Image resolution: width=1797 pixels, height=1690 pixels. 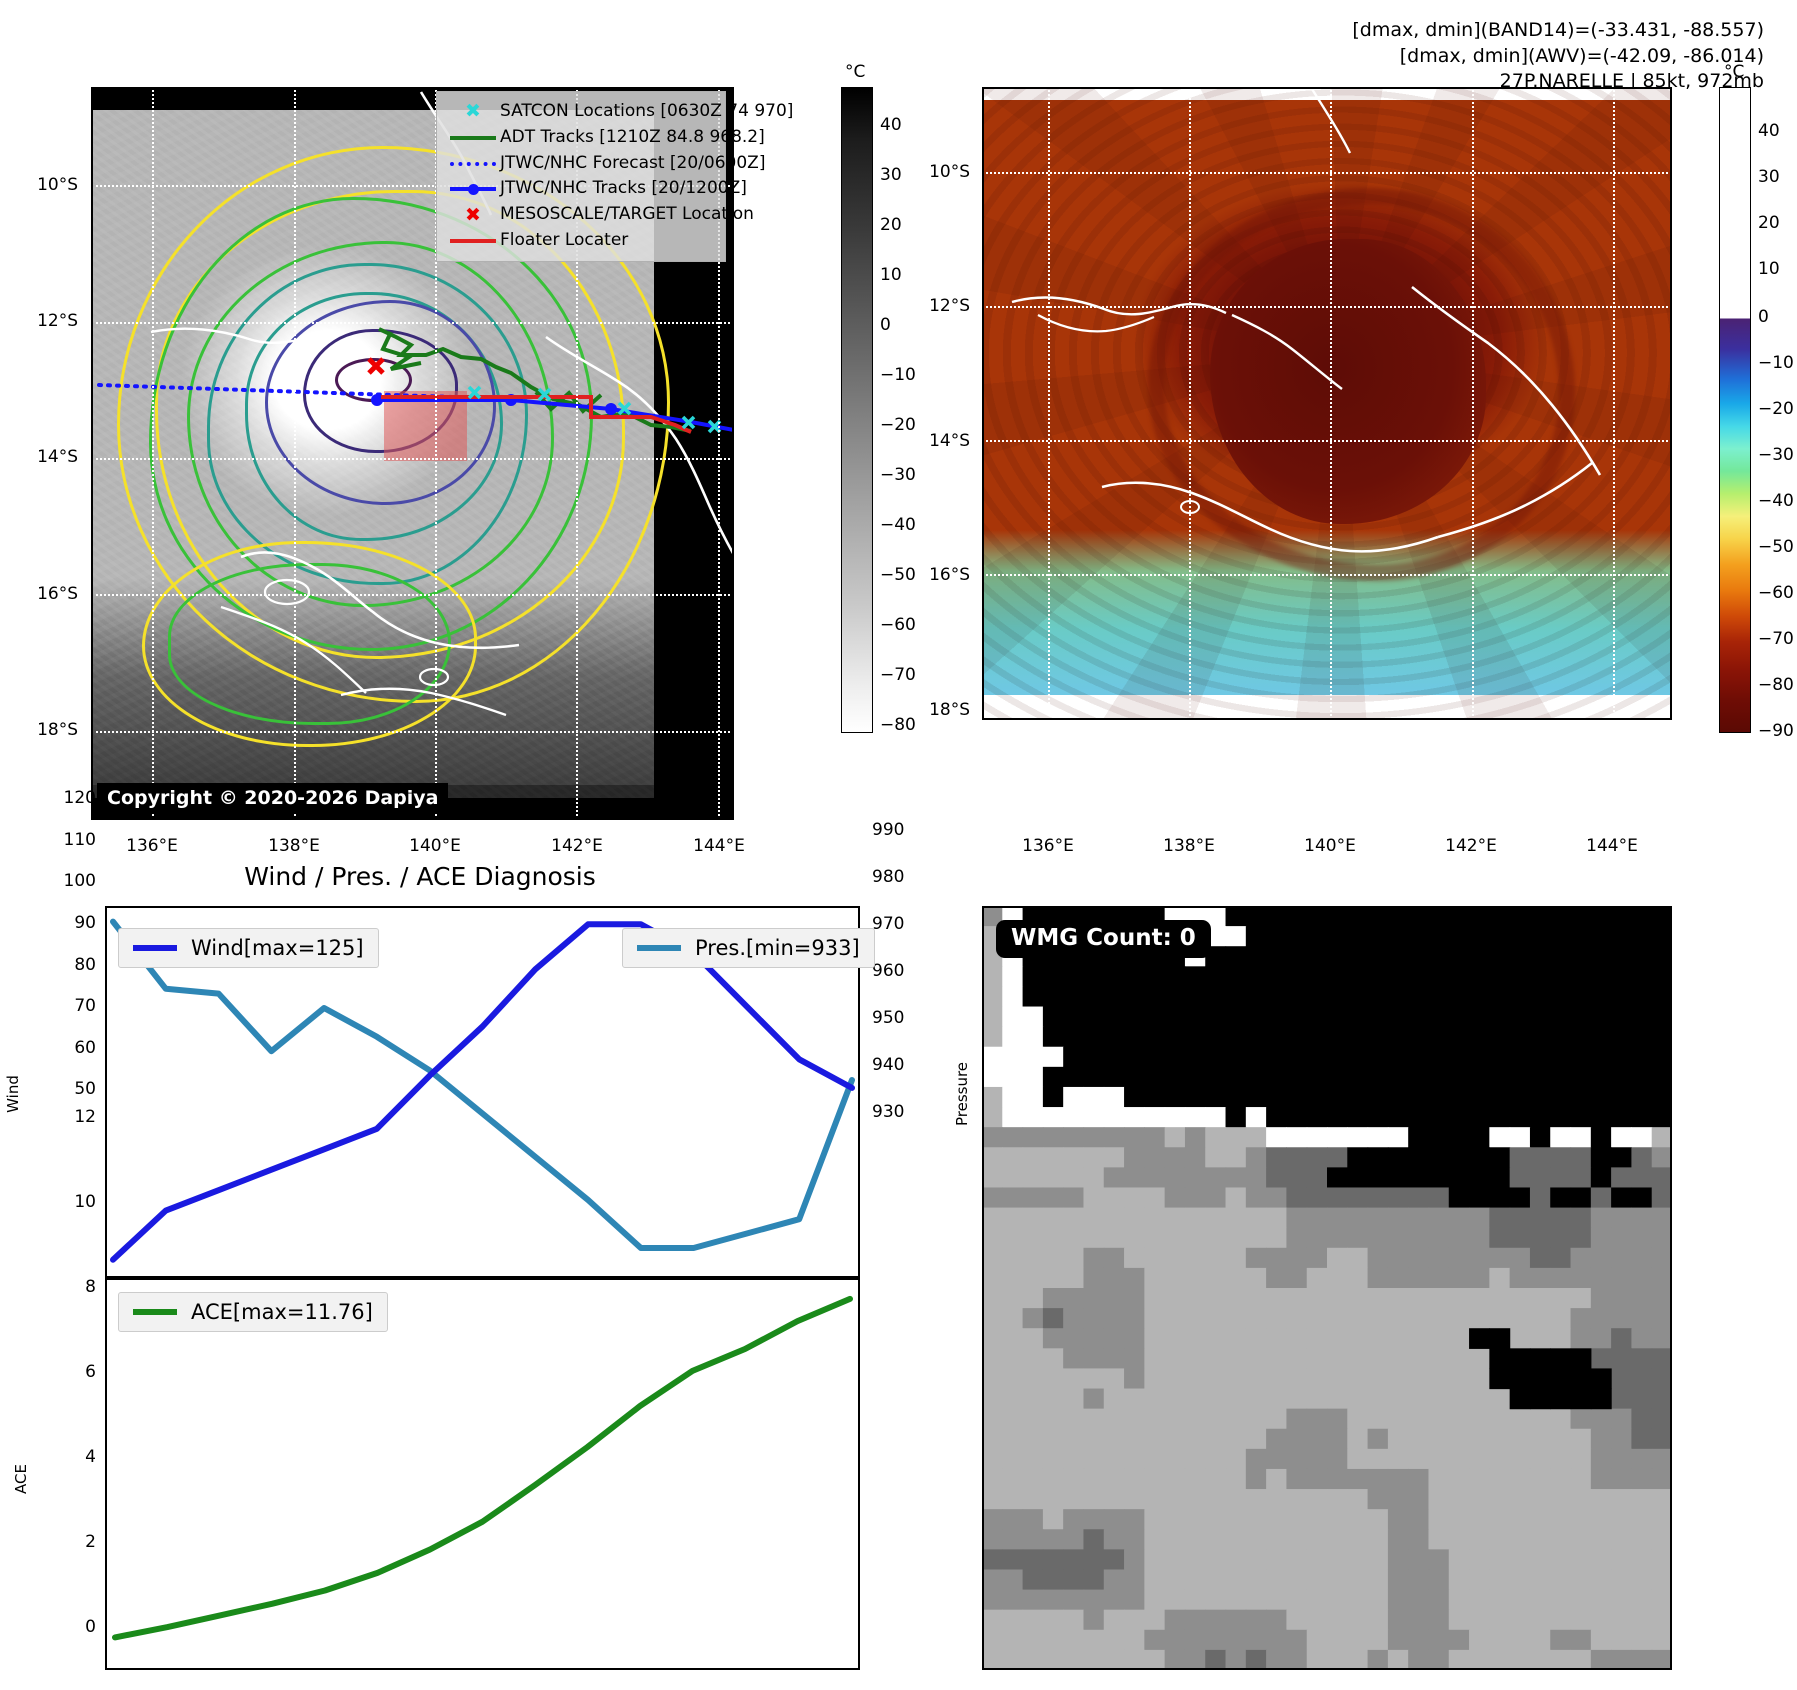 What do you see at coordinates (888, 924) in the screenshot?
I see `tick-pressure: 970` at bounding box center [888, 924].